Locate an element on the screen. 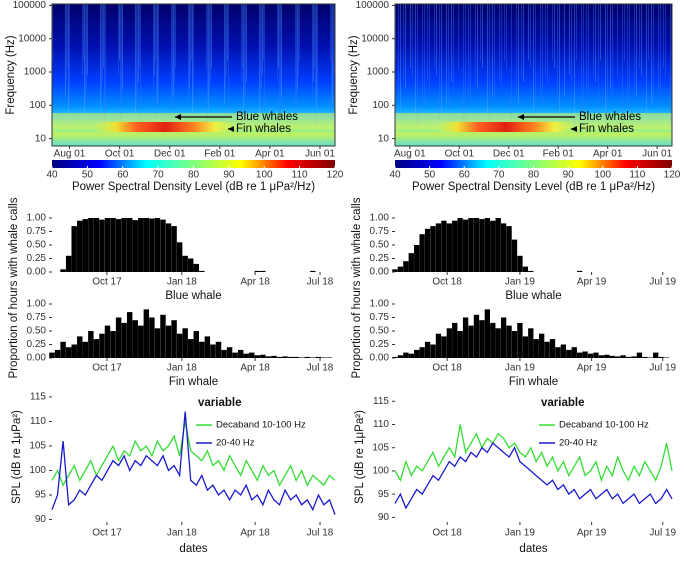  y-tick-label: 95 is located at coordinates (384, 494).